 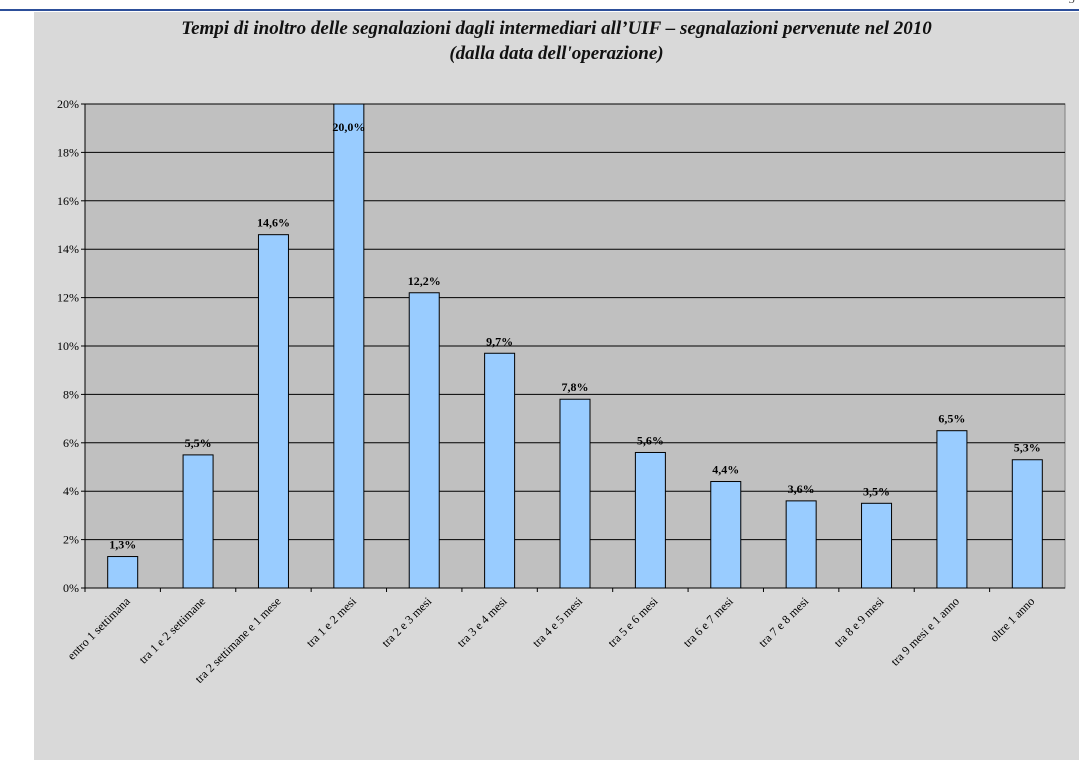 I want to click on data-label: 5,3%, so click(x=1027, y=448).